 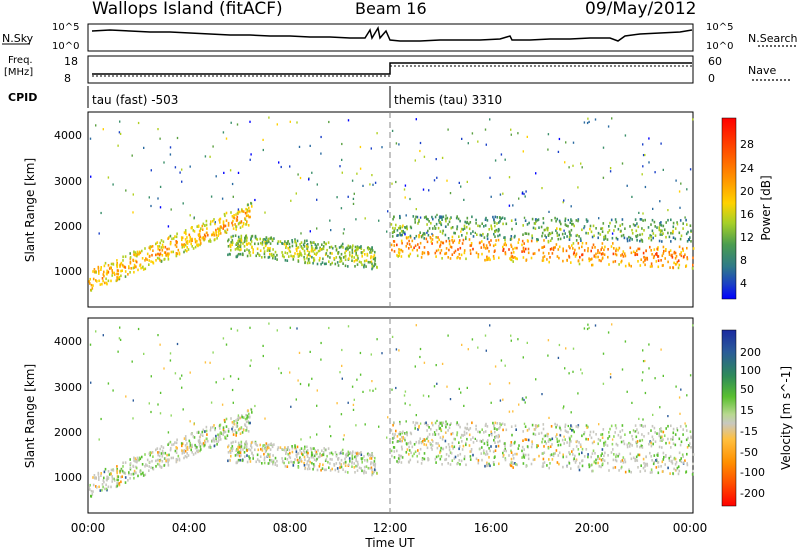 What do you see at coordinates (65, 27) in the screenshot?
I see `nsky-tick-top: 10^5` at bounding box center [65, 27].